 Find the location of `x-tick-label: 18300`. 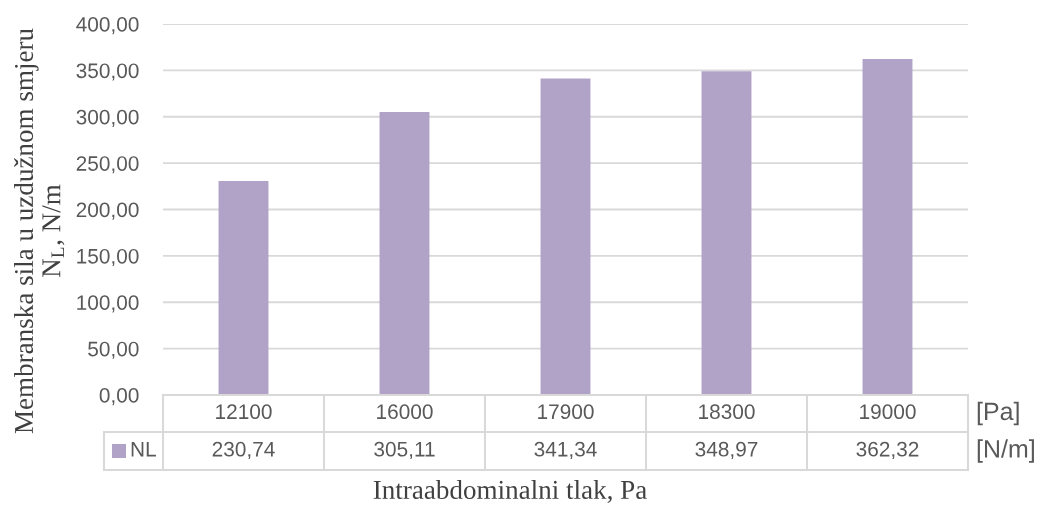

x-tick-label: 18300 is located at coordinates (727, 412).